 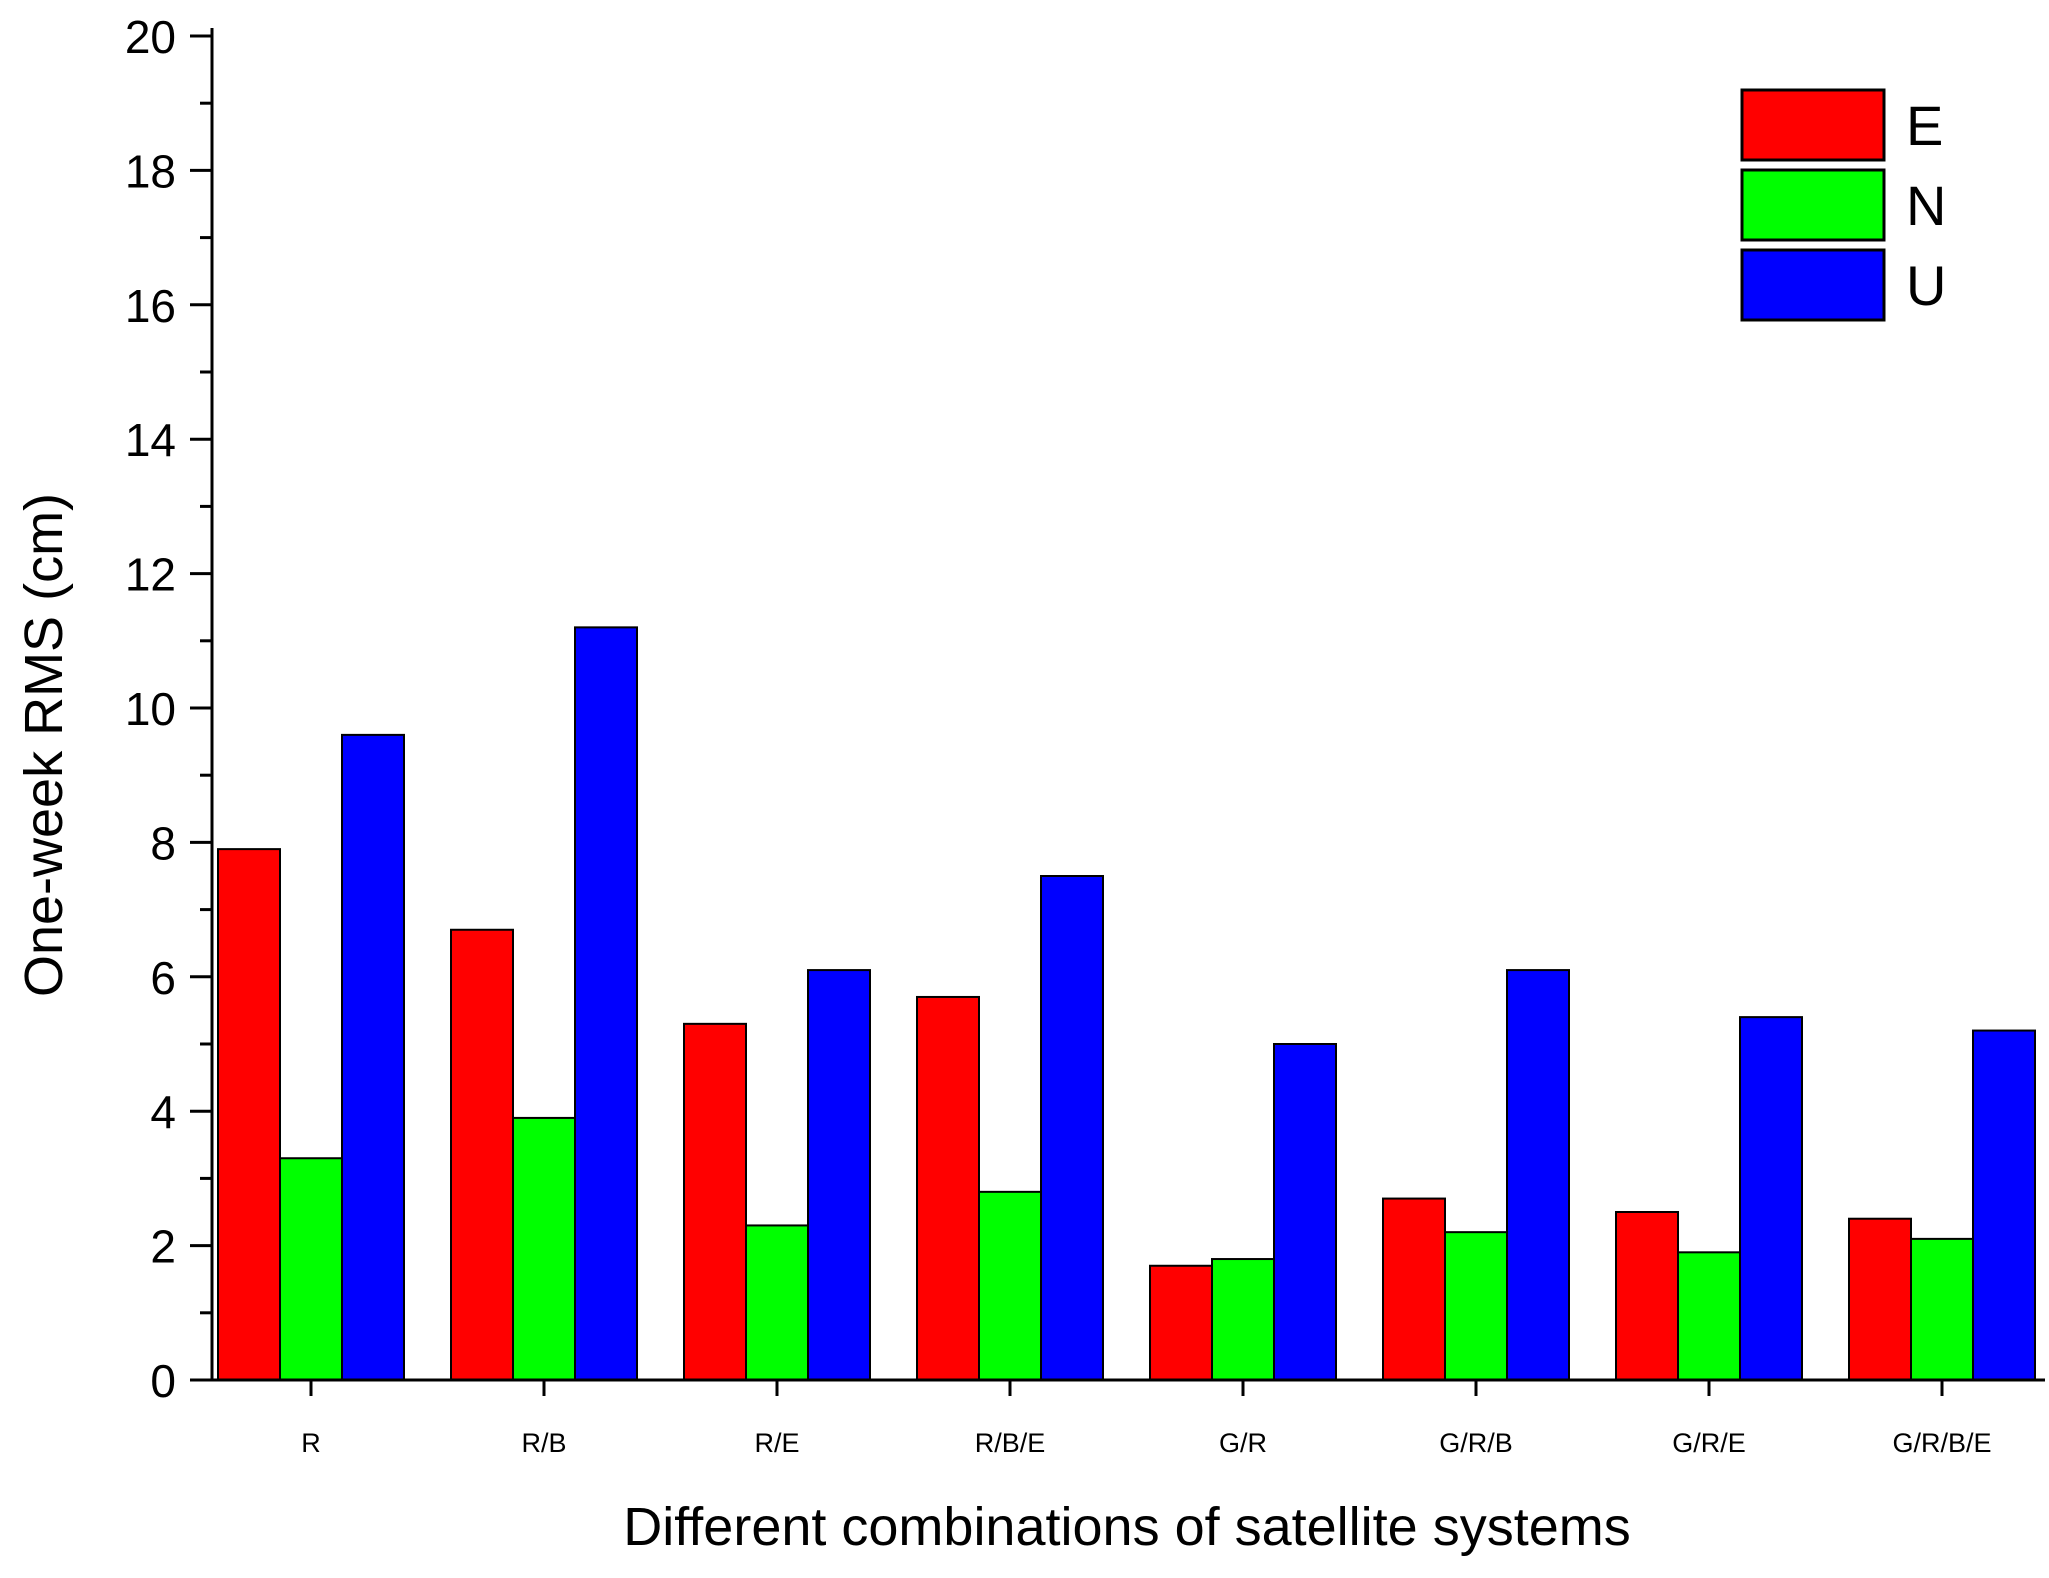 I want to click on y-tick-label: 16, so click(x=150, y=306).